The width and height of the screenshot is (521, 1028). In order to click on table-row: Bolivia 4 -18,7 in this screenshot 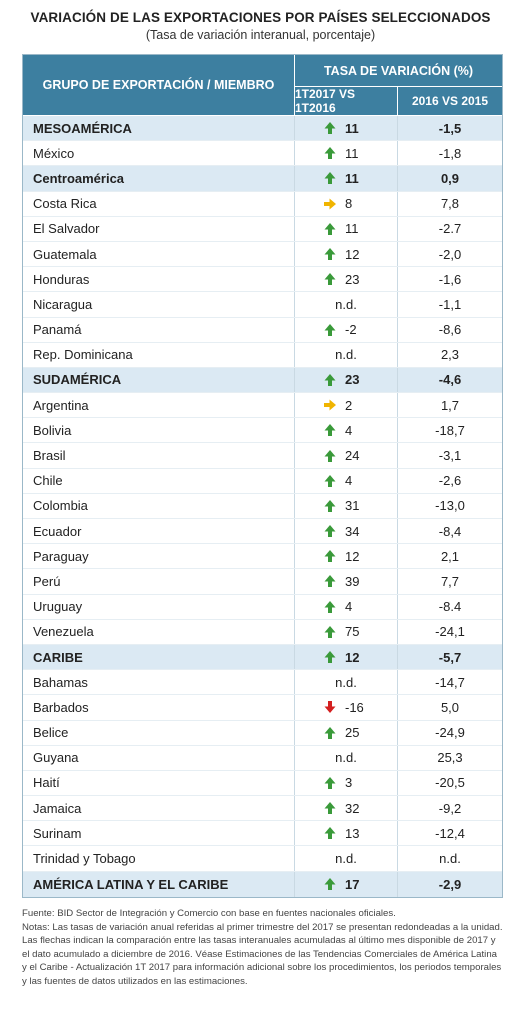, I will do `click(262, 431)`.